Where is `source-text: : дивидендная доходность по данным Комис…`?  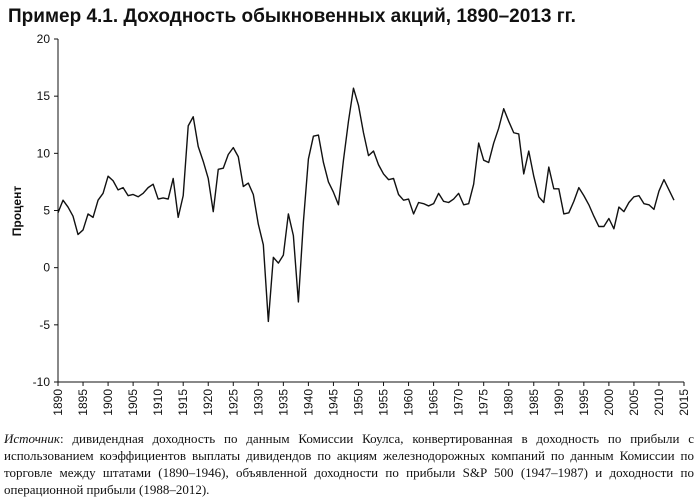 source-text: : дивидендная доходность по данным Комис… is located at coordinates (349, 464).